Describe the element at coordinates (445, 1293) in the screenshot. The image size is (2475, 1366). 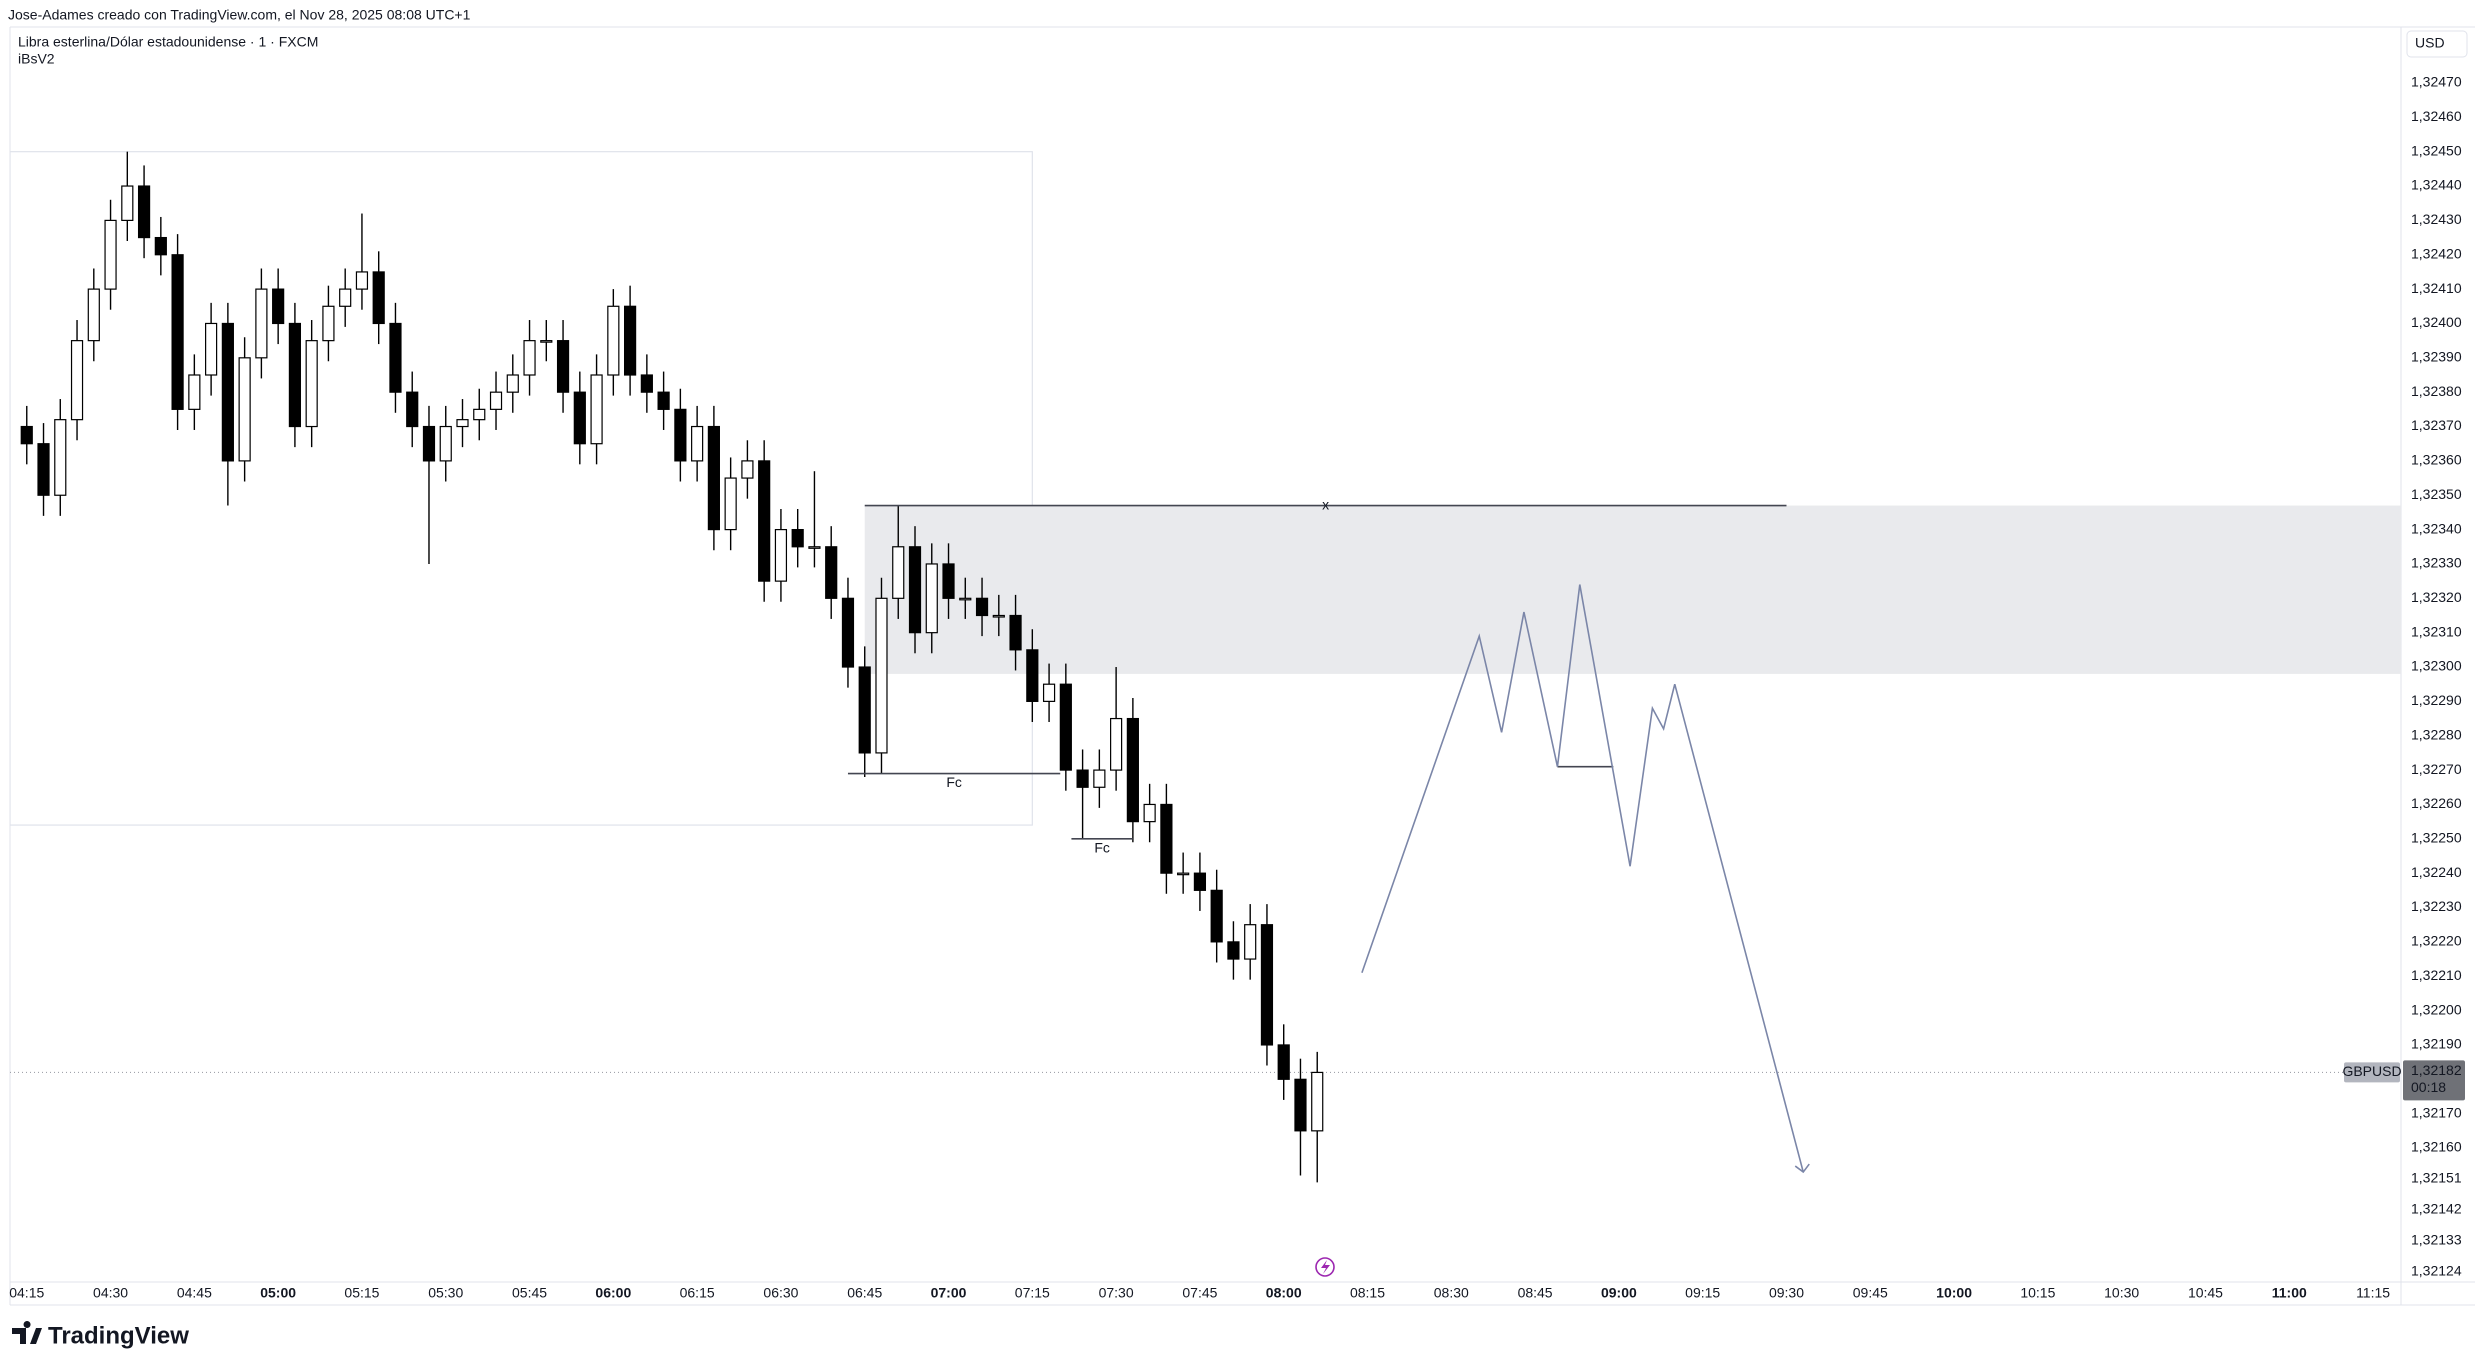
I see `x-tick-label: 05:30` at that location.